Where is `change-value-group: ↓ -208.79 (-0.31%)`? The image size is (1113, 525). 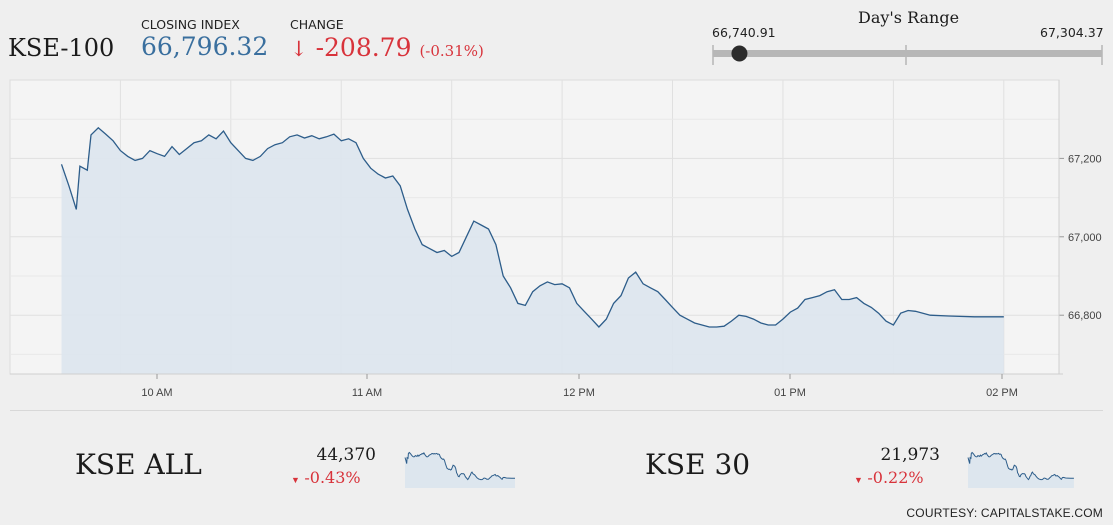 change-value-group: ↓ -208.79 (-0.31%) is located at coordinates (387, 47).